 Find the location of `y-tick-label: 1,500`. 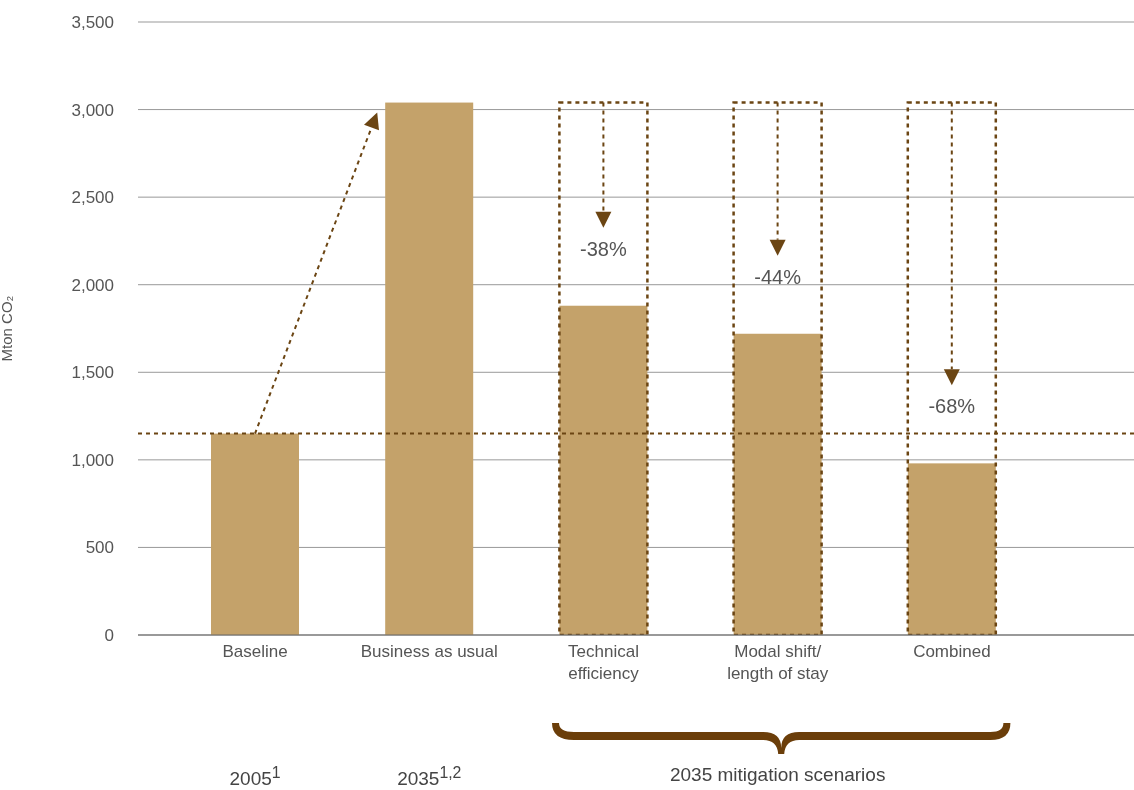

y-tick-label: 1,500 is located at coordinates (92, 373).